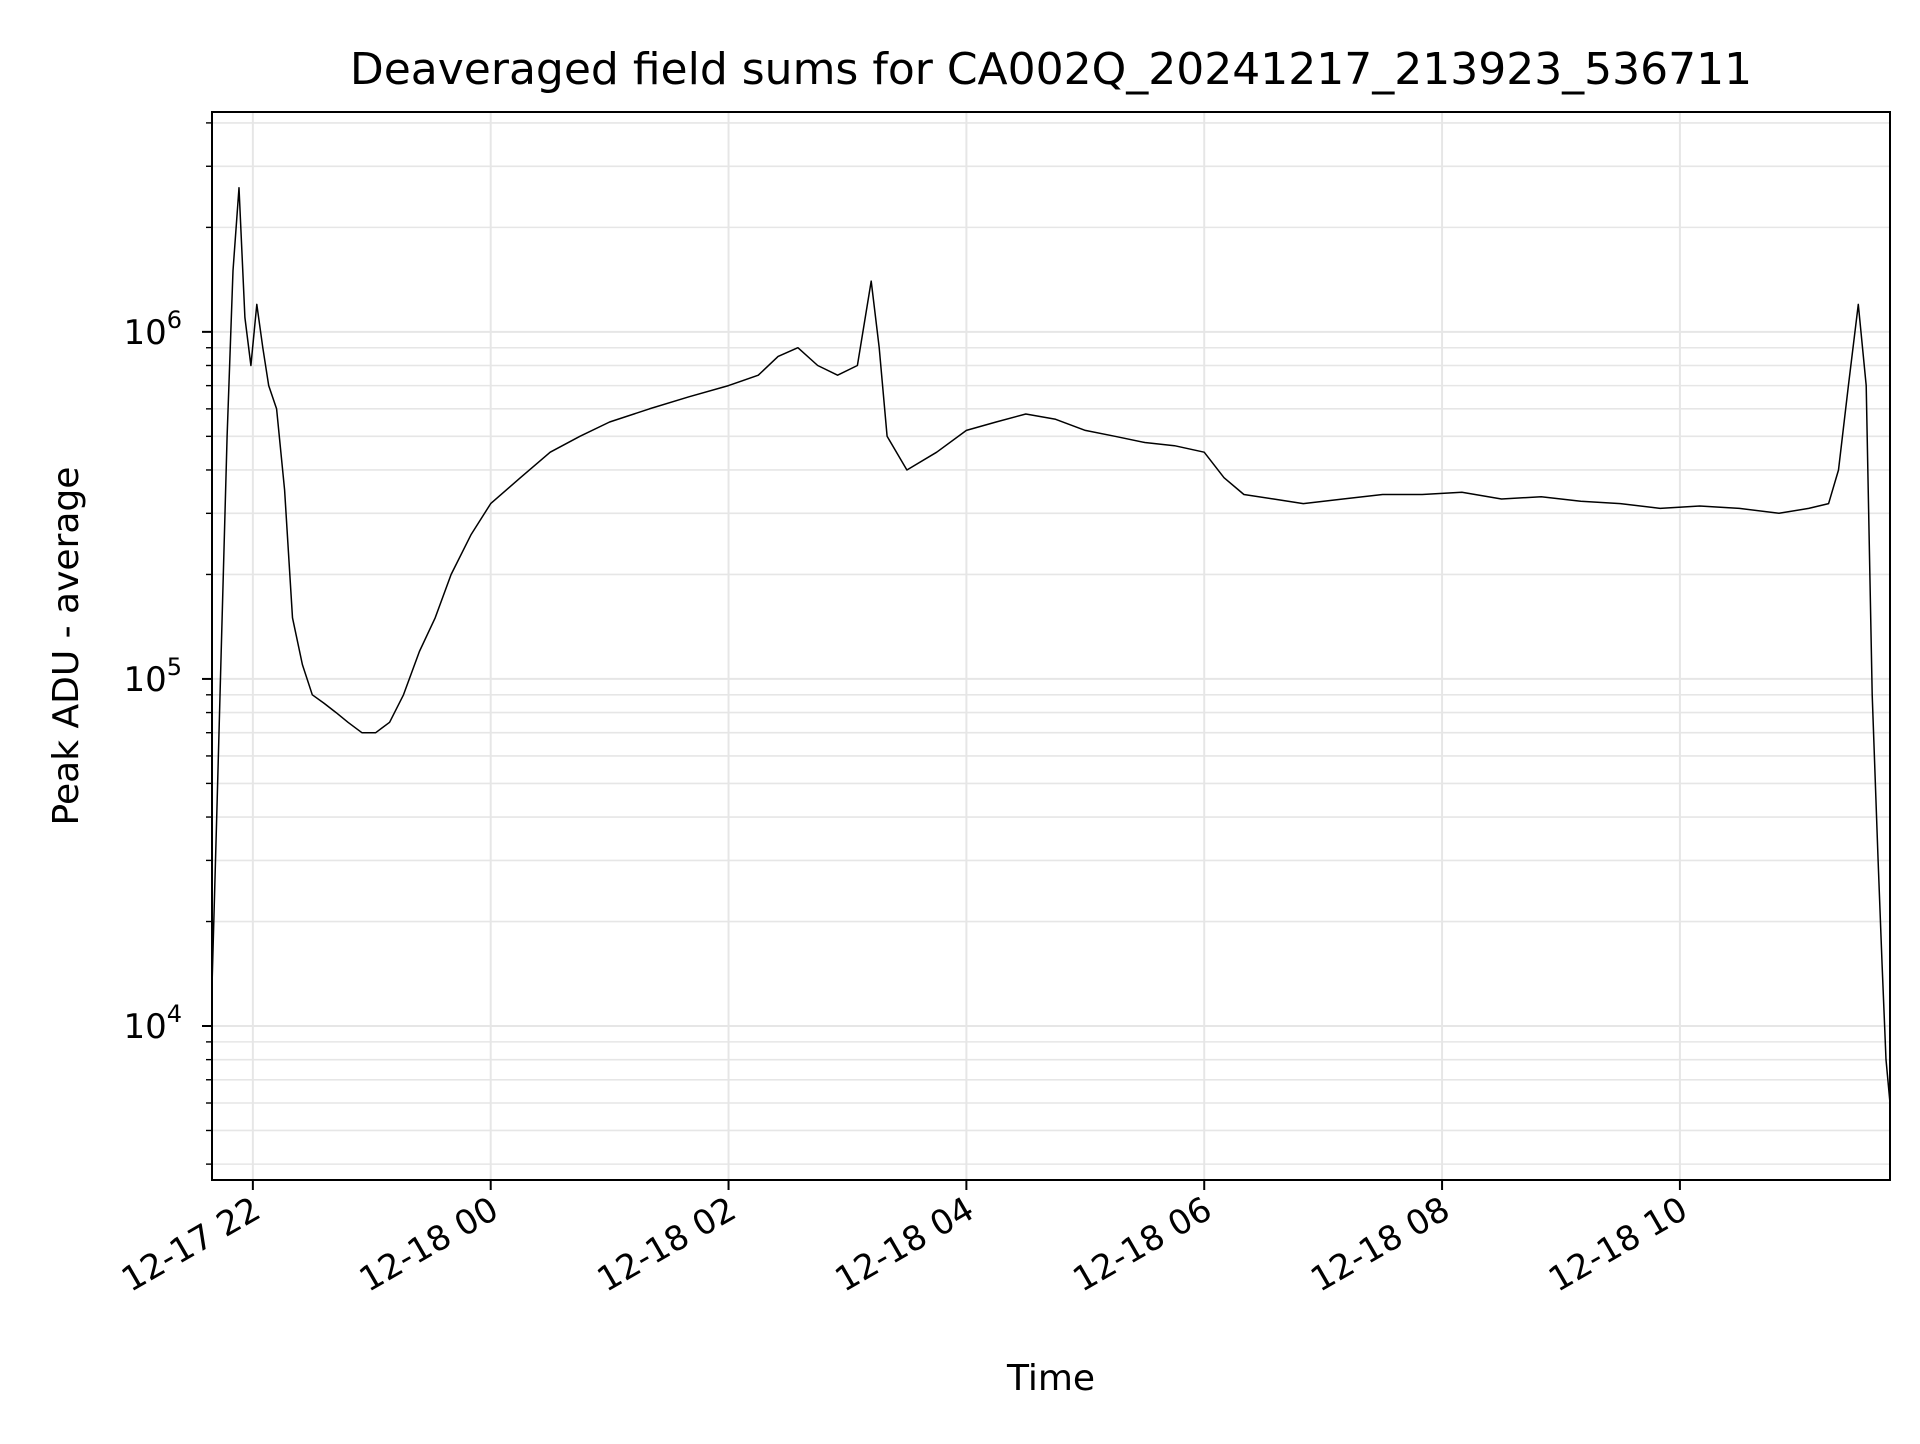 The width and height of the screenshot is (1920, 1444). I want to click on y-tick-label-exponent: 5, so click(174, 667).